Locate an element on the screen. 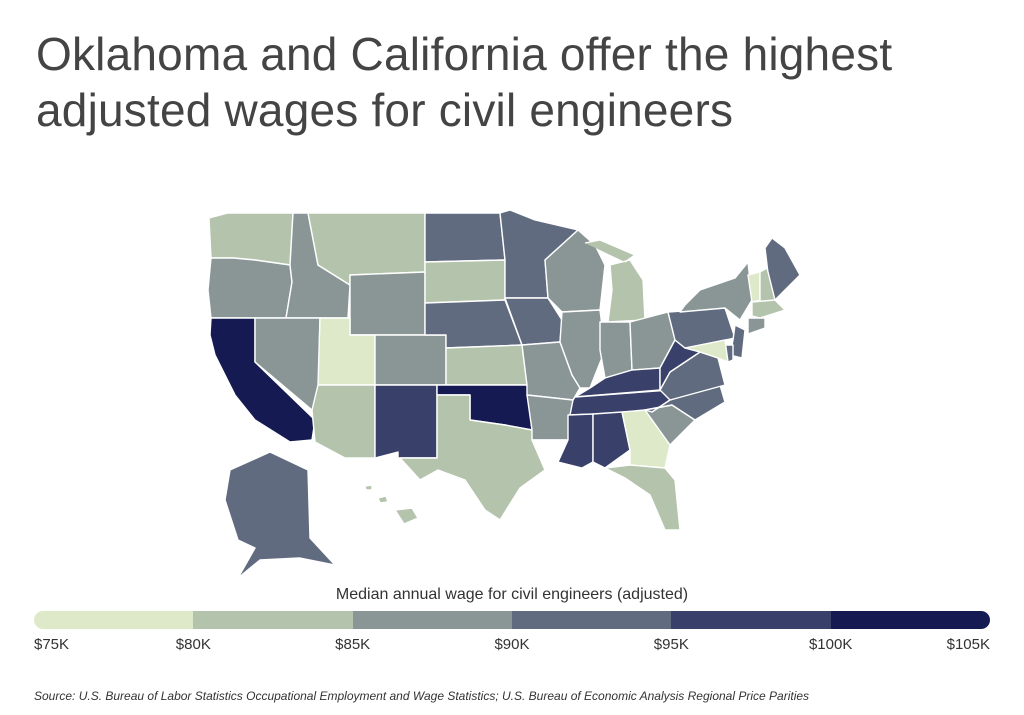 The image size is (1024, 715). state-alabama is located at coordinates (611, 440).